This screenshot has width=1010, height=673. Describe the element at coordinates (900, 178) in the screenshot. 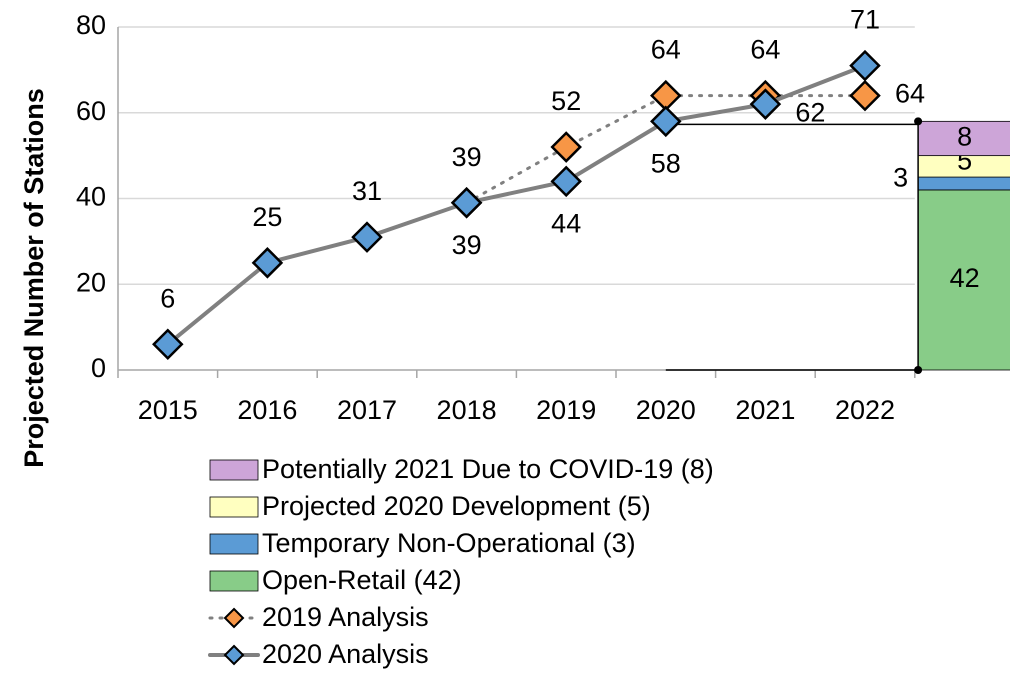

I see `bar-value-label: 3` at that location.